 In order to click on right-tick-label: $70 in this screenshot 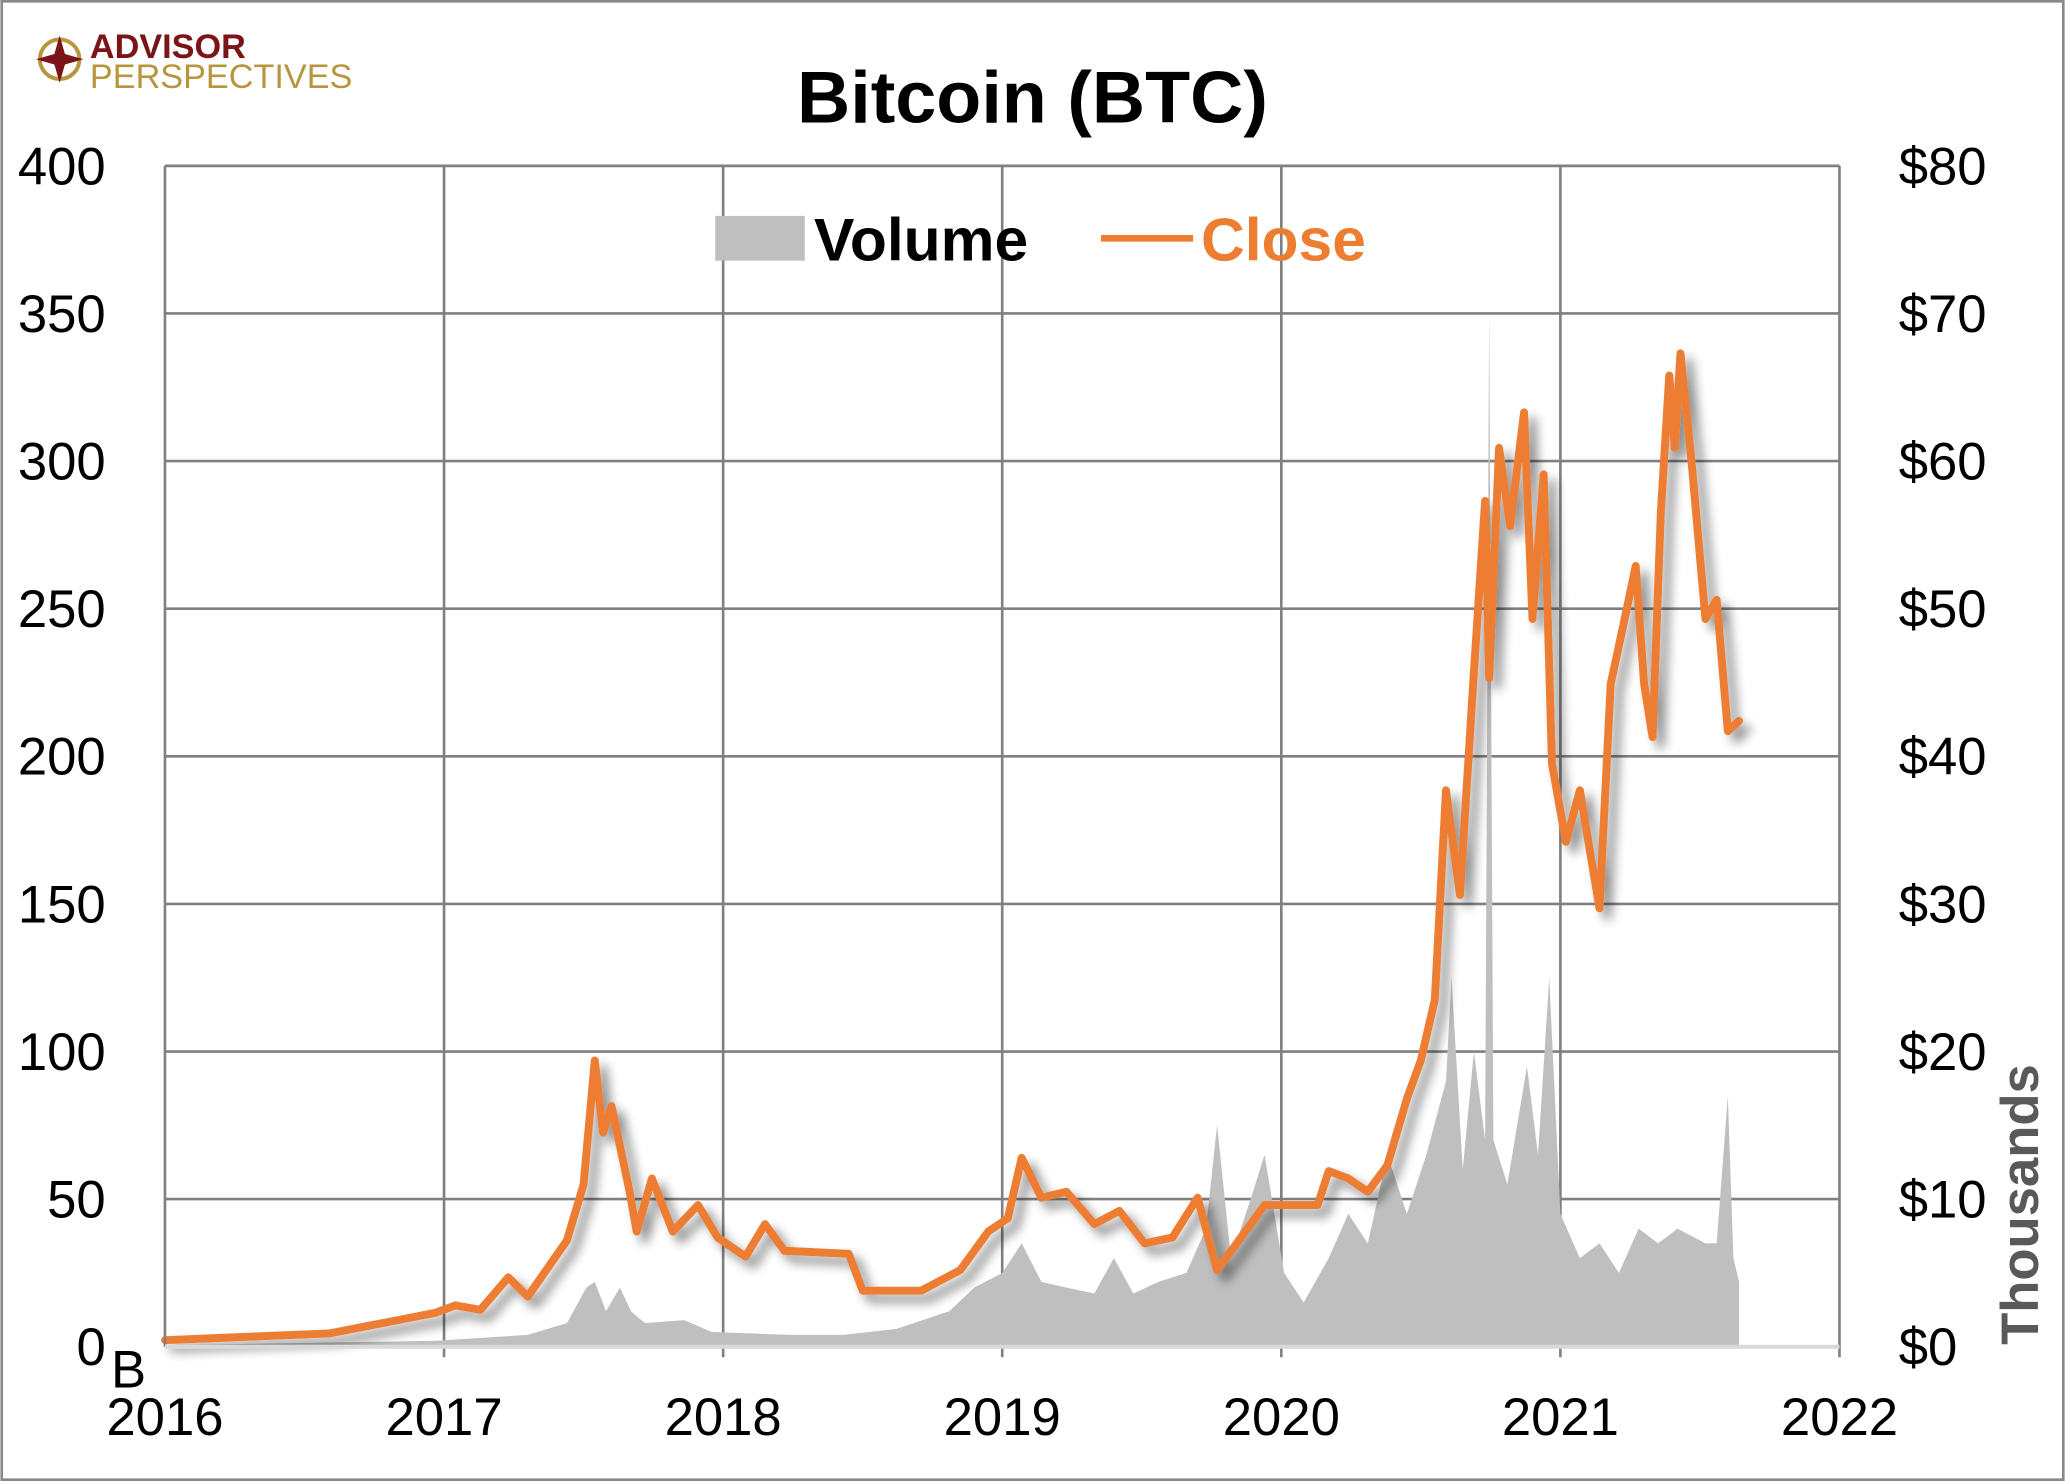, I will do `click(1943, 314)`.